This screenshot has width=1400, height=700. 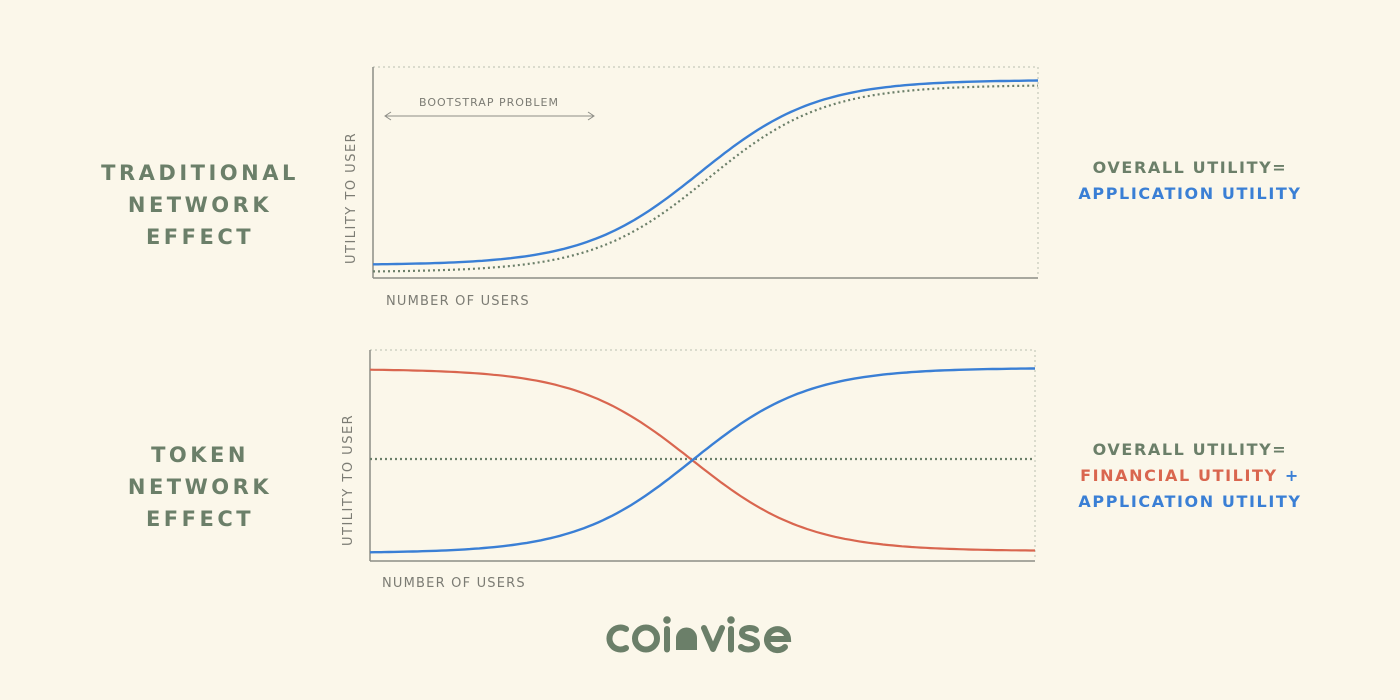 What do you see at coordinates (1190, 181) in the screenshot?
I see `traditional-formula: OVERALL UTILITY= APPLICATION UTILITY` at bounding box center [1190, 181].